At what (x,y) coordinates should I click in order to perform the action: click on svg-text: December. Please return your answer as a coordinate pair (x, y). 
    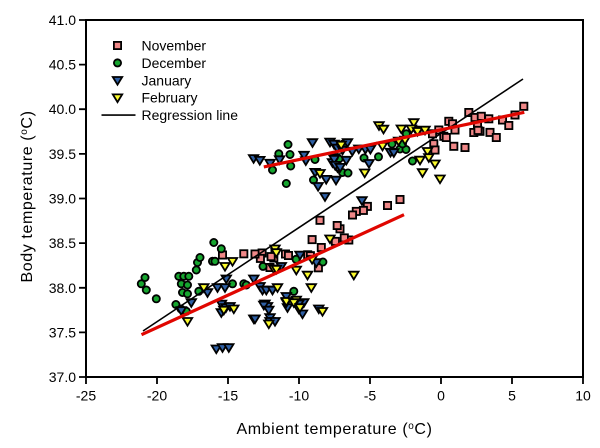
    Looking at the image, I should click on (174, 63).